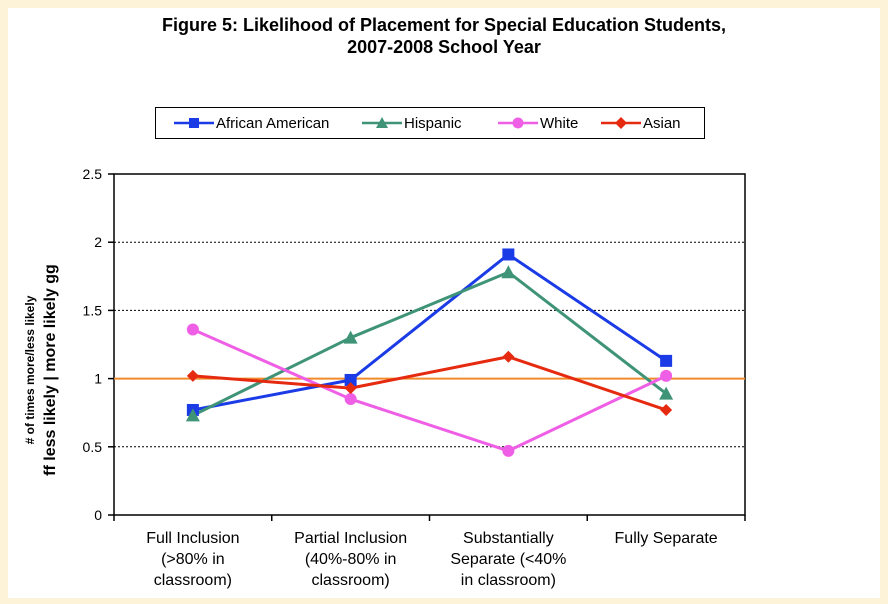 The height and width of the screenshot is (604, 888). I want to click on legend-item-hispanic: Hispanic, so click(412, 123).